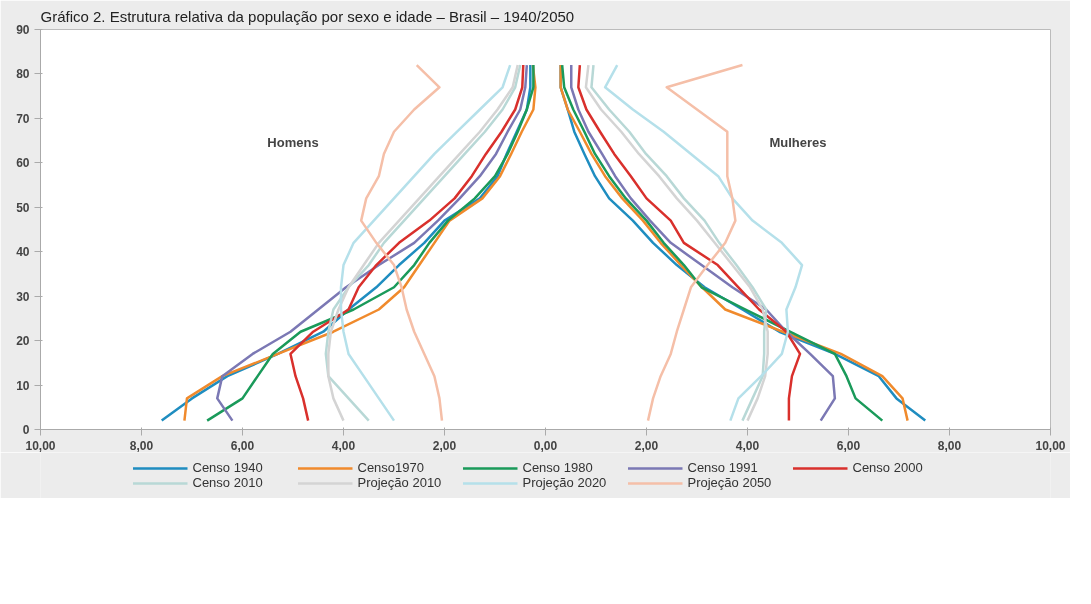 The image size is (1091, 604). I want to click on annotation: Homens, so click(293, 142).